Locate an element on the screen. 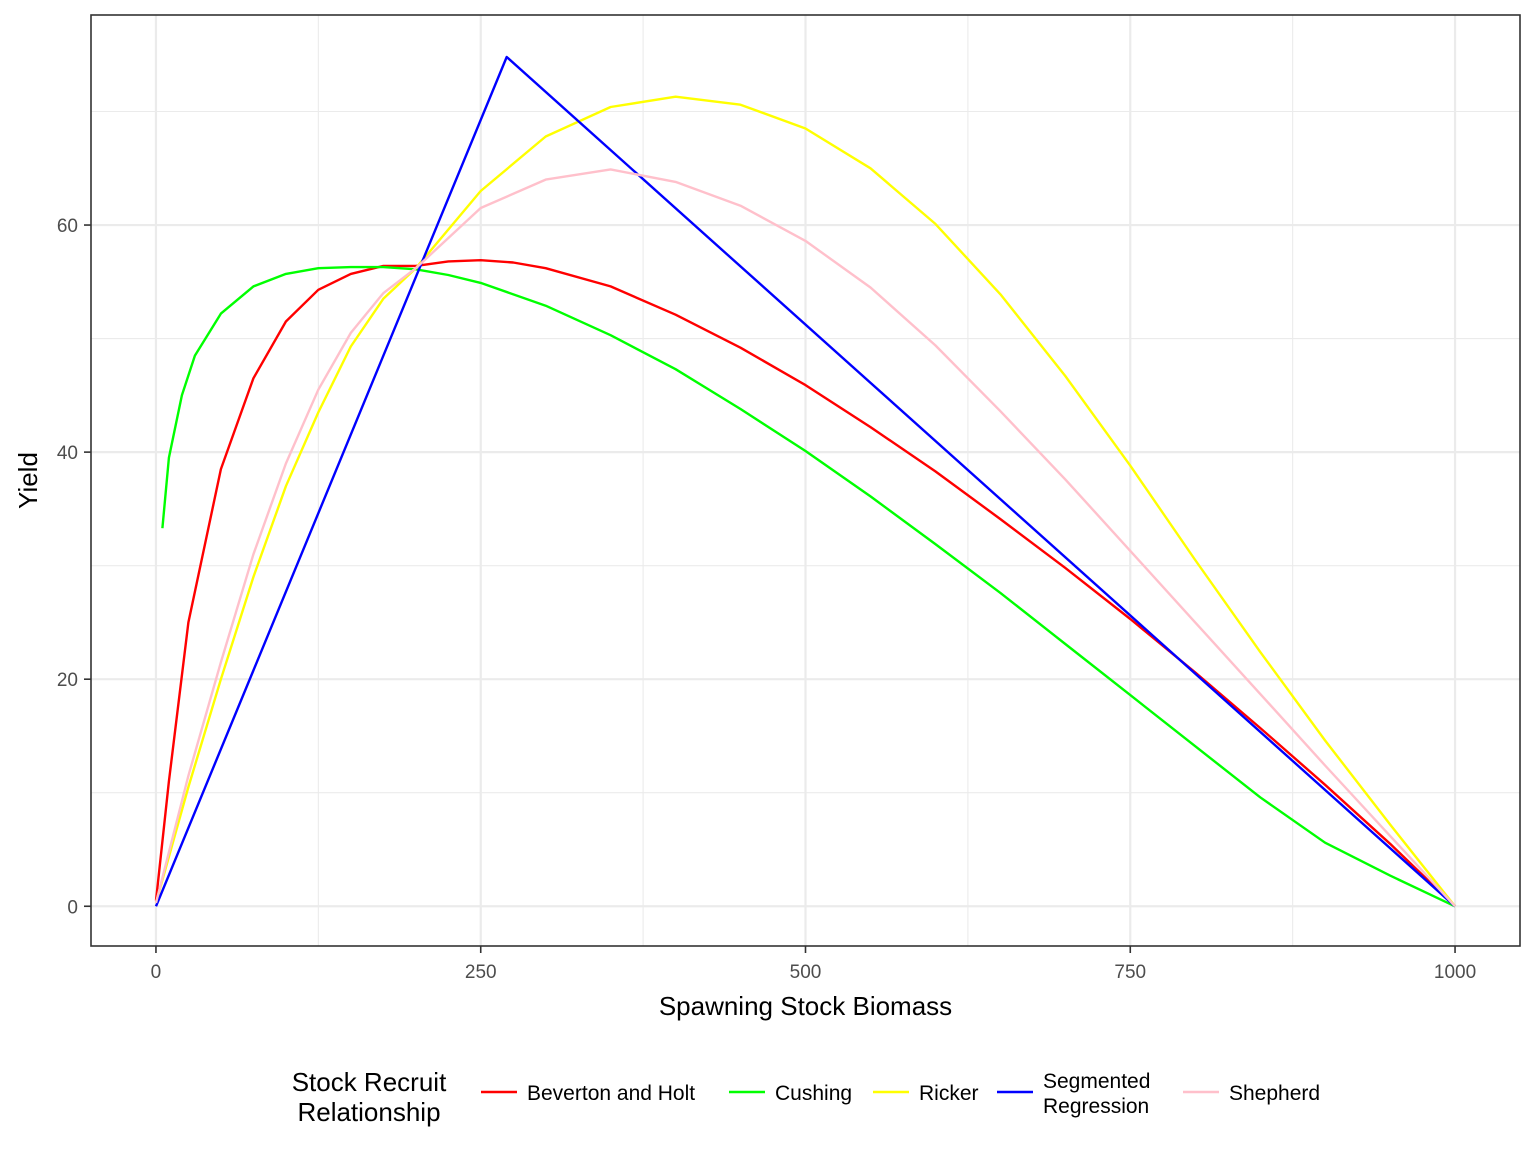 The height and width of the screenshot is (1152, 1536). legend-title-line: Relationship is located at coordinates (368, 1112).